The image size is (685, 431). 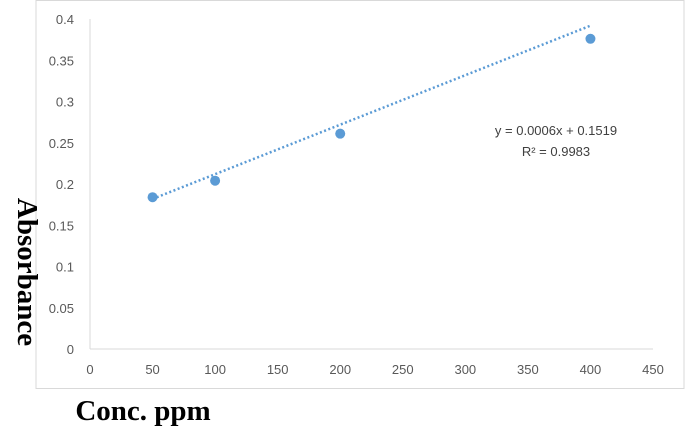 What do you see at coordinates (591, 369) in the screenshot?
I see `x-tick-label: 400` at bounding box center [591, 369].